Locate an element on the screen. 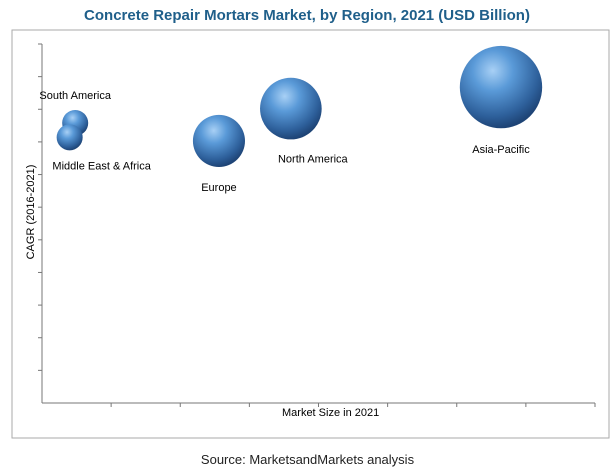 This screenshot has width=615, height=476. bubble-middle-east-africa is located at coordinates (69, 137).